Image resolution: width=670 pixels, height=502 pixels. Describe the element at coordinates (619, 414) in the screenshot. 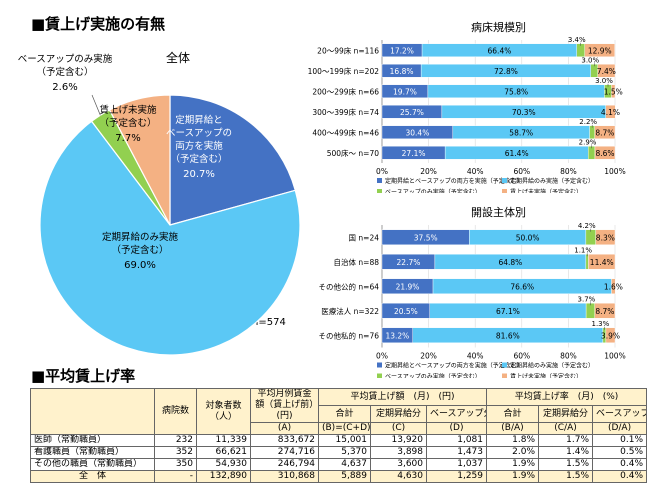

I see `table-subheader-cell: ベースアップ分` at that location.